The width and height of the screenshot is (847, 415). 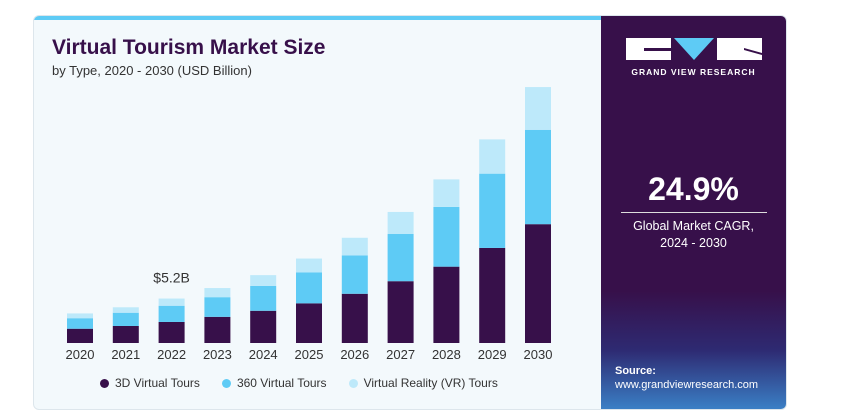 I want to click on x-tick-label: 2024, so click(x=263, y=354).